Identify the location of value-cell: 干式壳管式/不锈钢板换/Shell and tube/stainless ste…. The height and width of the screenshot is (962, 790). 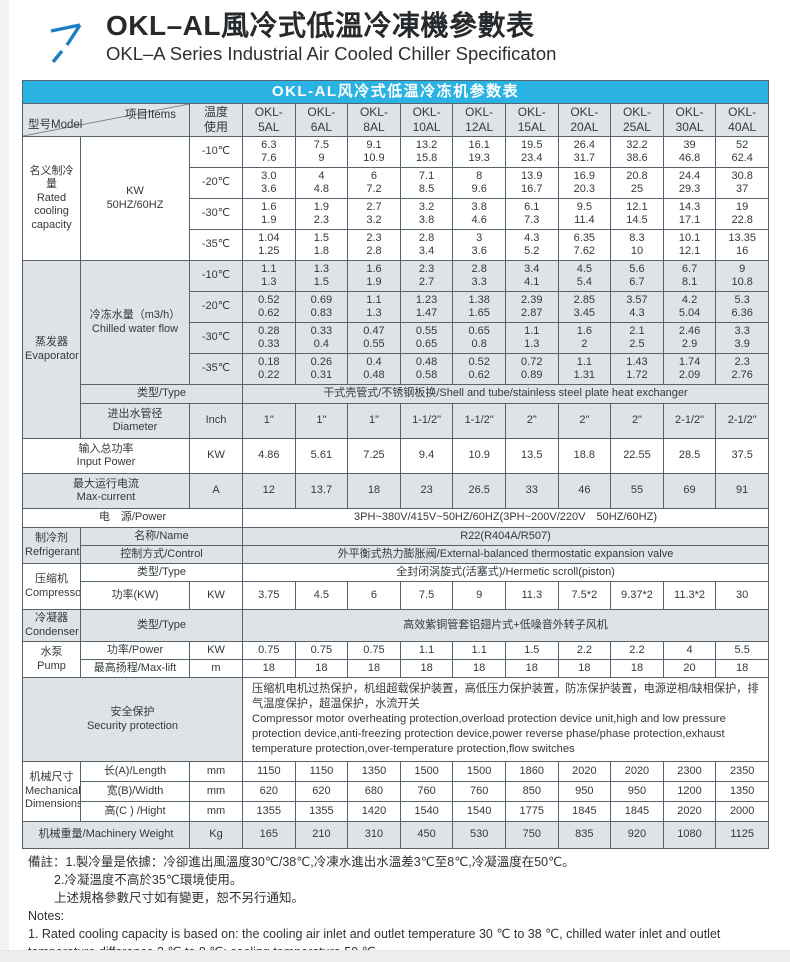
(505, 394).